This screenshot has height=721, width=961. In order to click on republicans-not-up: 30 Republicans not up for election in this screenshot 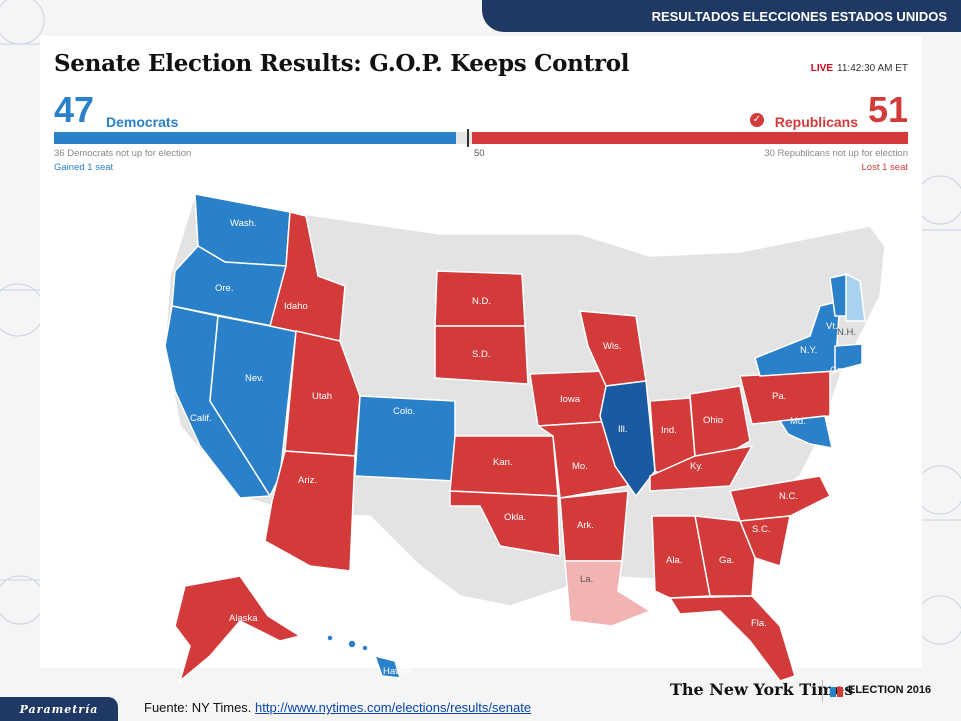, I will do `click(836, 153)`.